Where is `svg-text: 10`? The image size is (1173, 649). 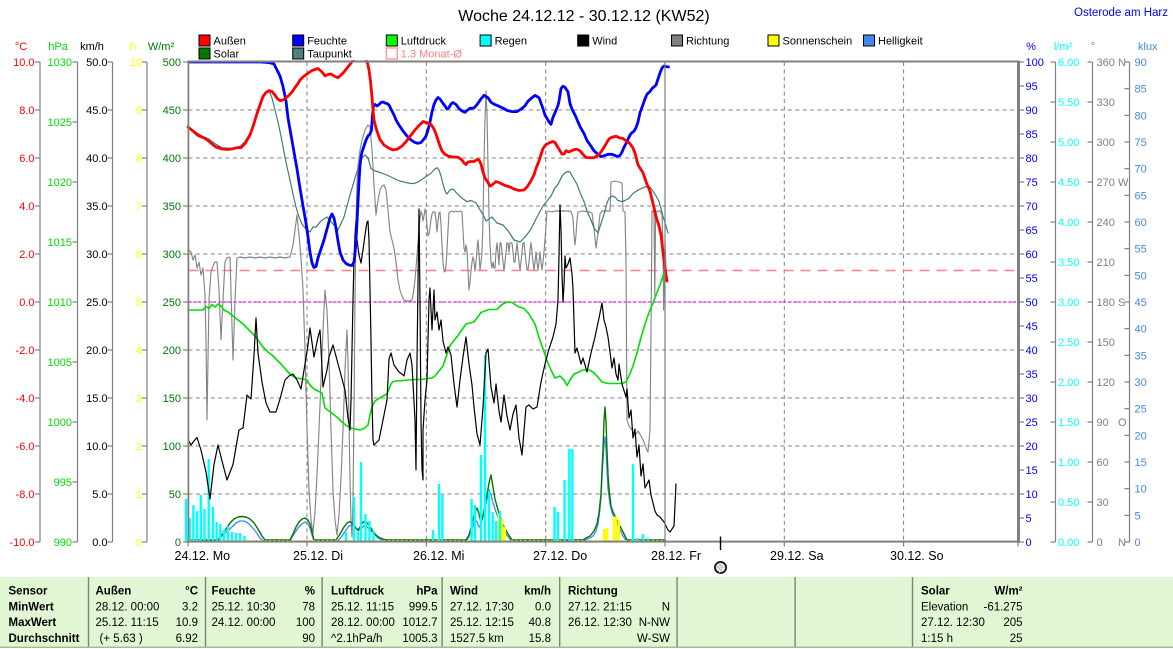
svg-text: 10 is located at coordinates (1032, 495).